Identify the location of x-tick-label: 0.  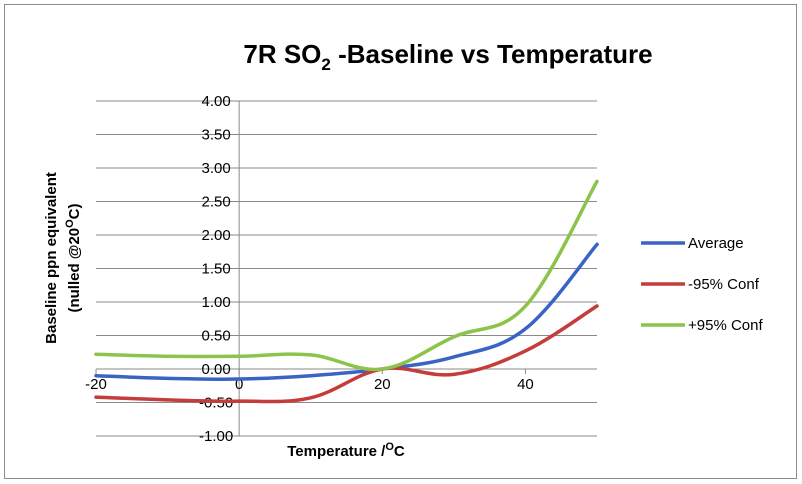
(239, 384).